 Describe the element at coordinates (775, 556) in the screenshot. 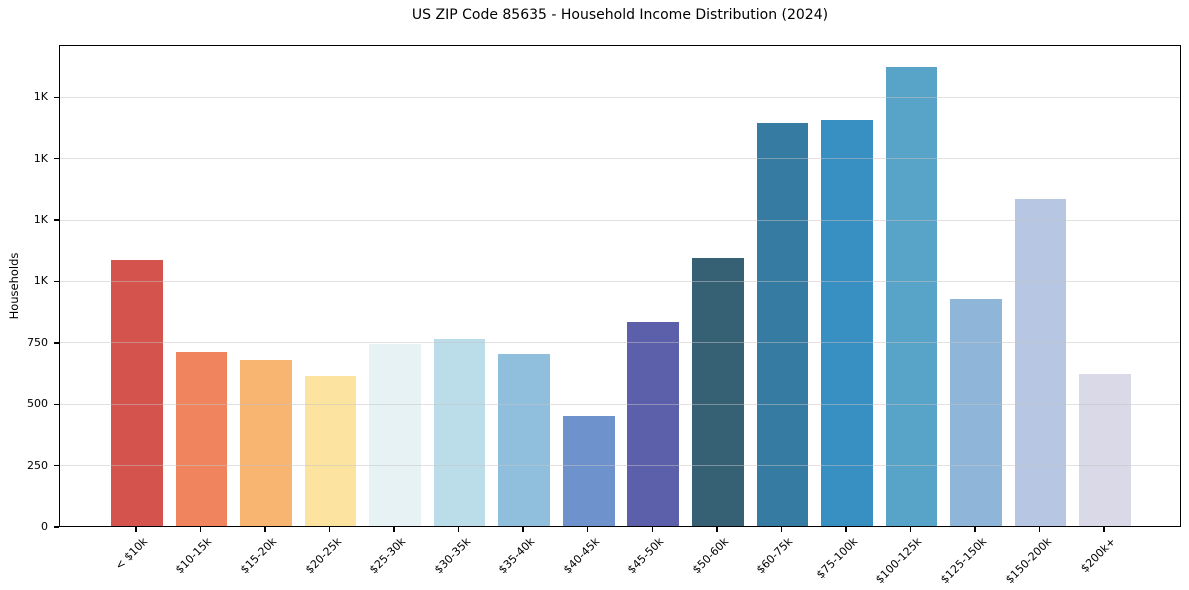

I see `x-tick-label: $60-75k` at that location.